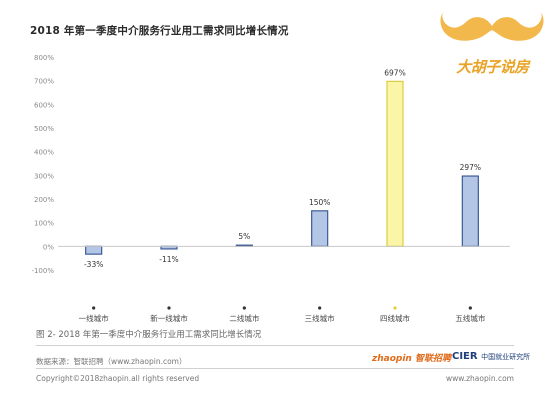  What do you see at coordinates (44, 224) in the screenshot?
I see `y-tick-label: 100%` at bounding box center [44, 224].